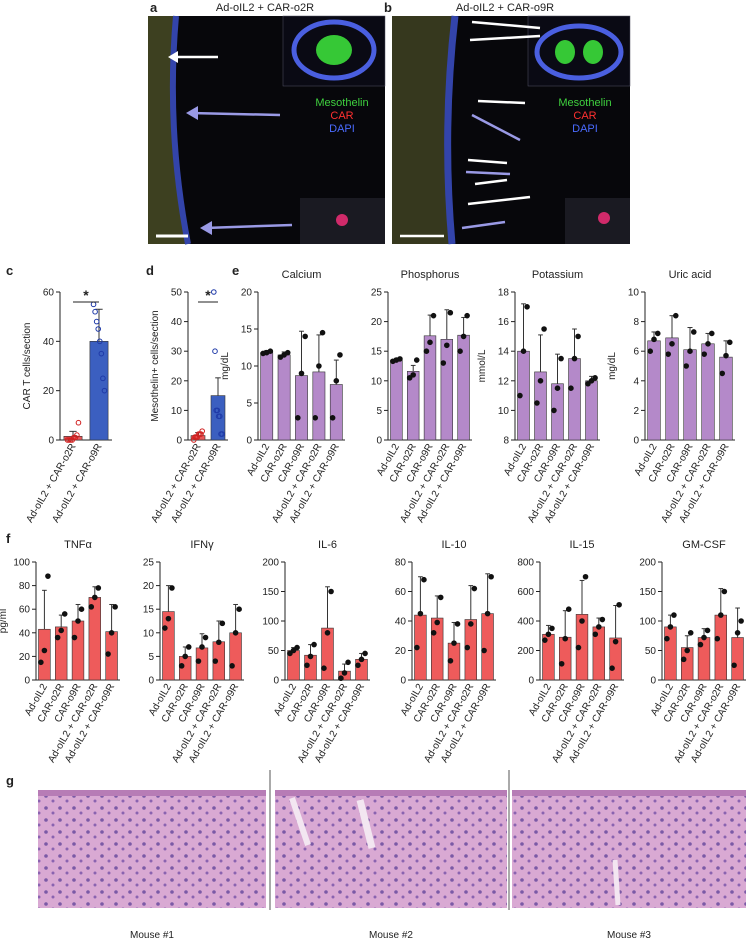 This screenshot has height=945, width=755. What do you see at coordinates (636, 381) in the screenshot?
I see `y-tick-label: 4` at bounding box center [636, 381].